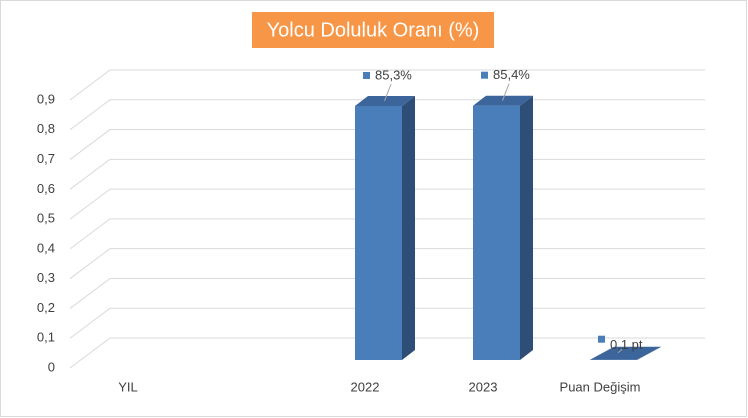  What do you see at coordinates (46, 307) in the screenshot?
I see `y-tick-label: 0,2` at bounding box center [46, 307].